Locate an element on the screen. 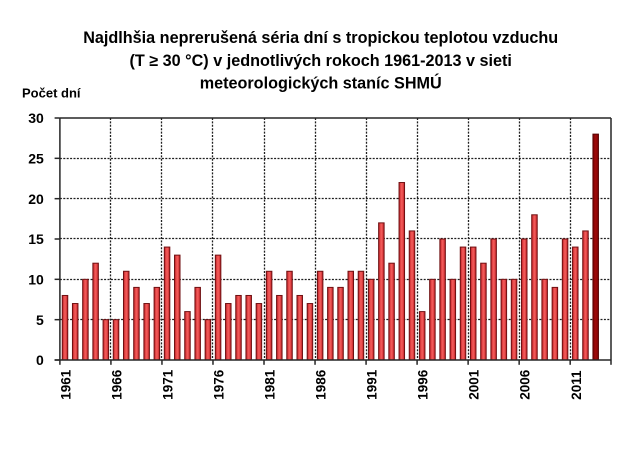 This screenshot has width=633, height=449. svg-text: 2011 is located at coordinates (576, 385).